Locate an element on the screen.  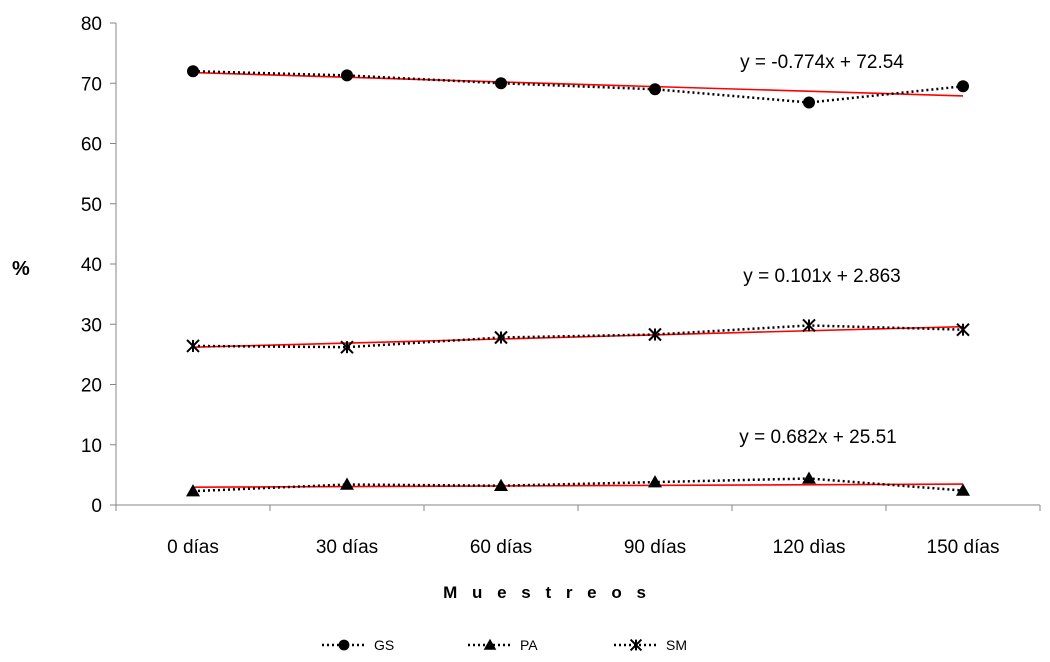
trend-equation-pa: y = 0.101x + 2.863 is located at coordinates (821, 276).